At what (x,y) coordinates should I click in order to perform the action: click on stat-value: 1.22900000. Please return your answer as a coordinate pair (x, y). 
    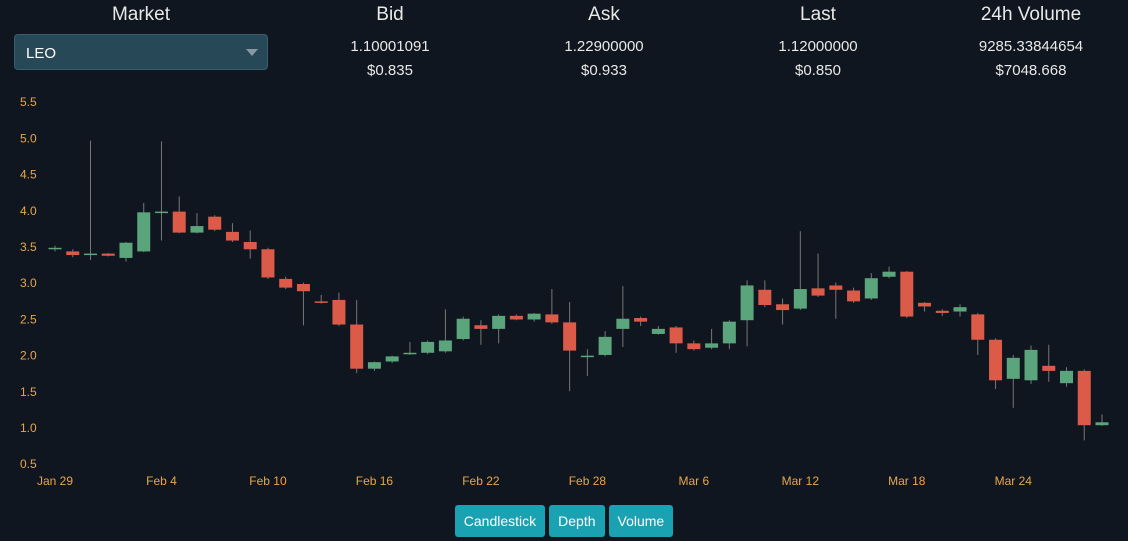
    Looking at the image, I should click on (604, 46).